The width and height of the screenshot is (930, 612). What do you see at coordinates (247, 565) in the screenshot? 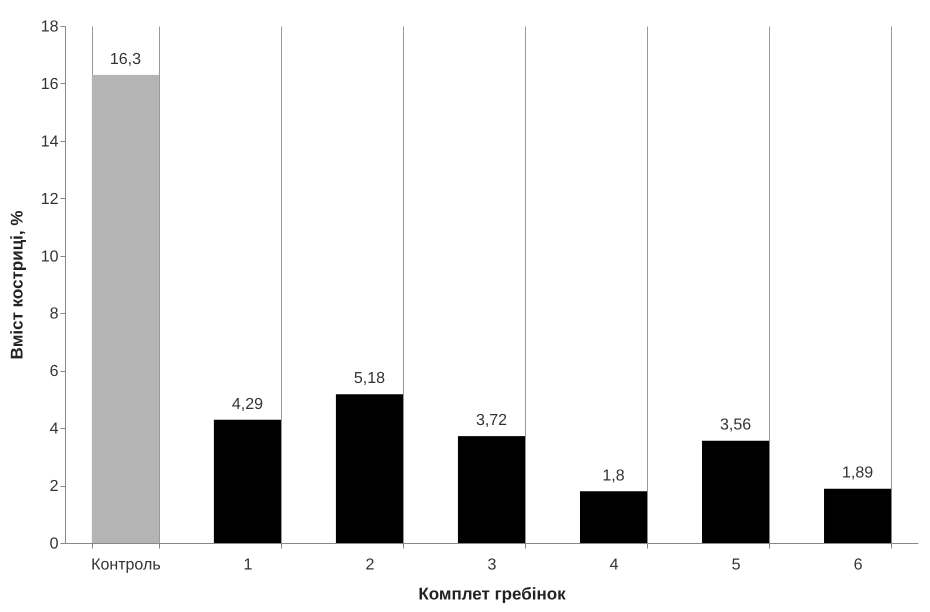
I see `x-tick-label: 1` at bounding box center [247, 565].